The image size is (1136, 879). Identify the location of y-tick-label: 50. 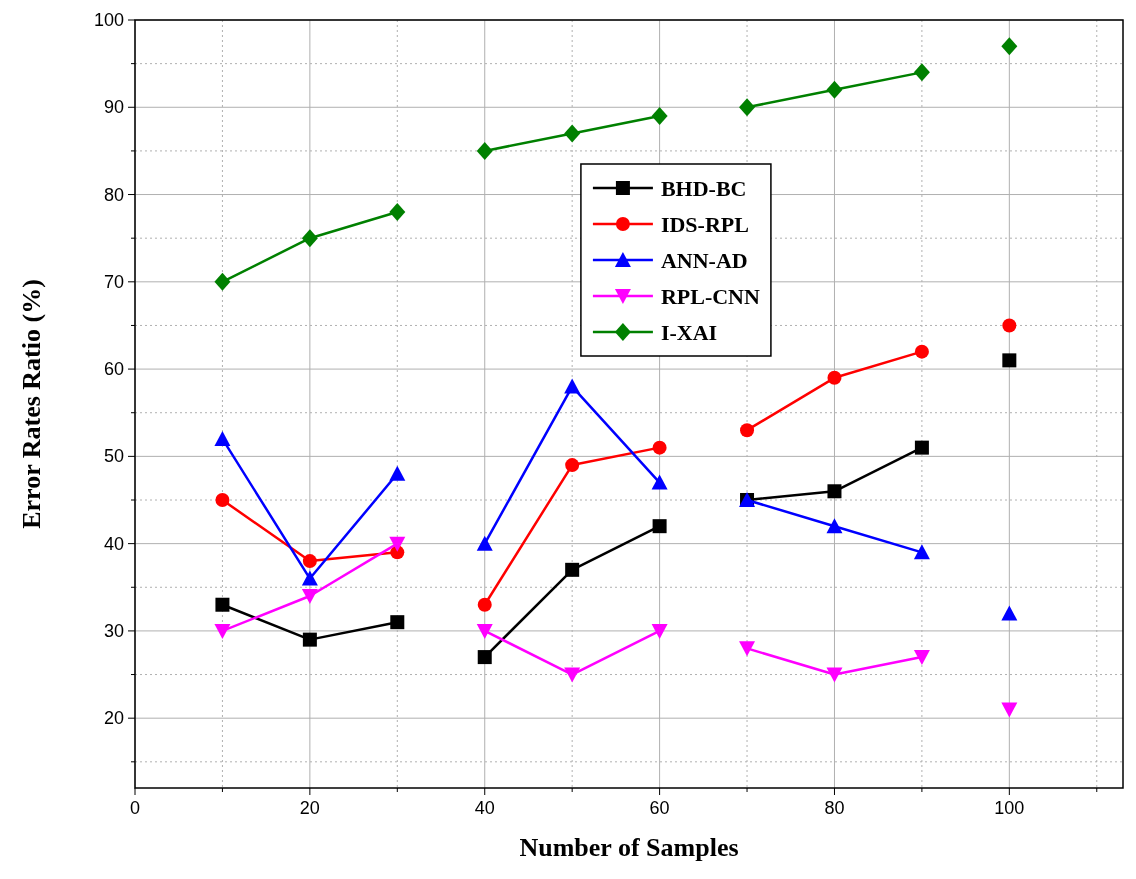
(113, 456).